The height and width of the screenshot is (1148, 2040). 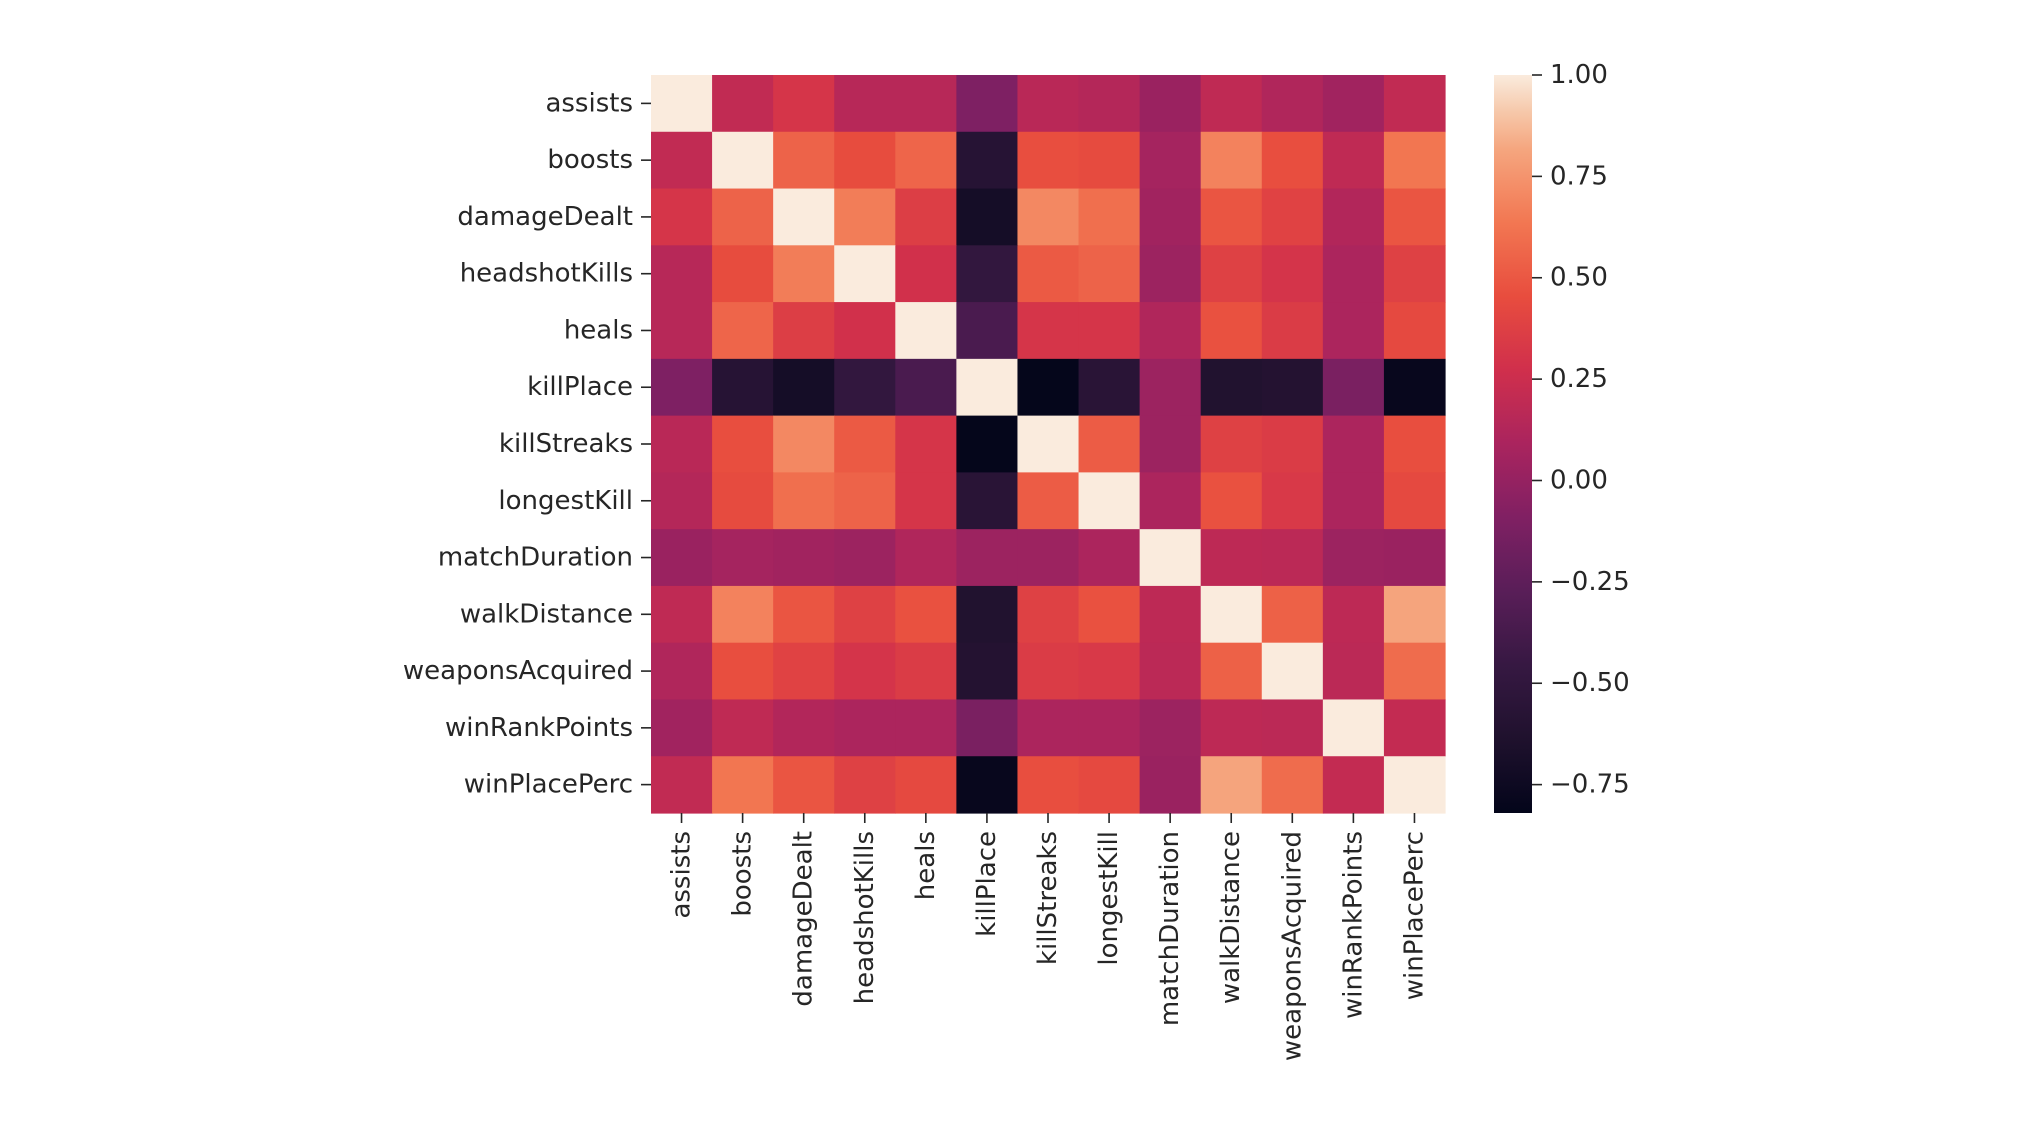 I want to click on y-tick-label: weaponsAcquired, so click(x=518, y=671).